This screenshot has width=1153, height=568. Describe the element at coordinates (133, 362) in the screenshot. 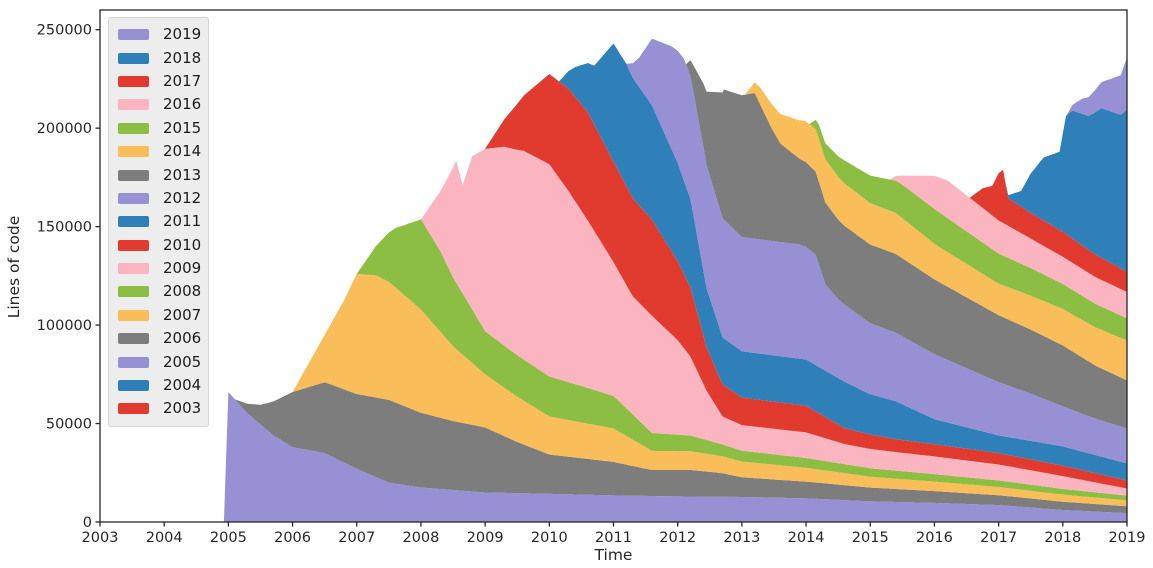

I see `legend-swatch-2005` at that location.